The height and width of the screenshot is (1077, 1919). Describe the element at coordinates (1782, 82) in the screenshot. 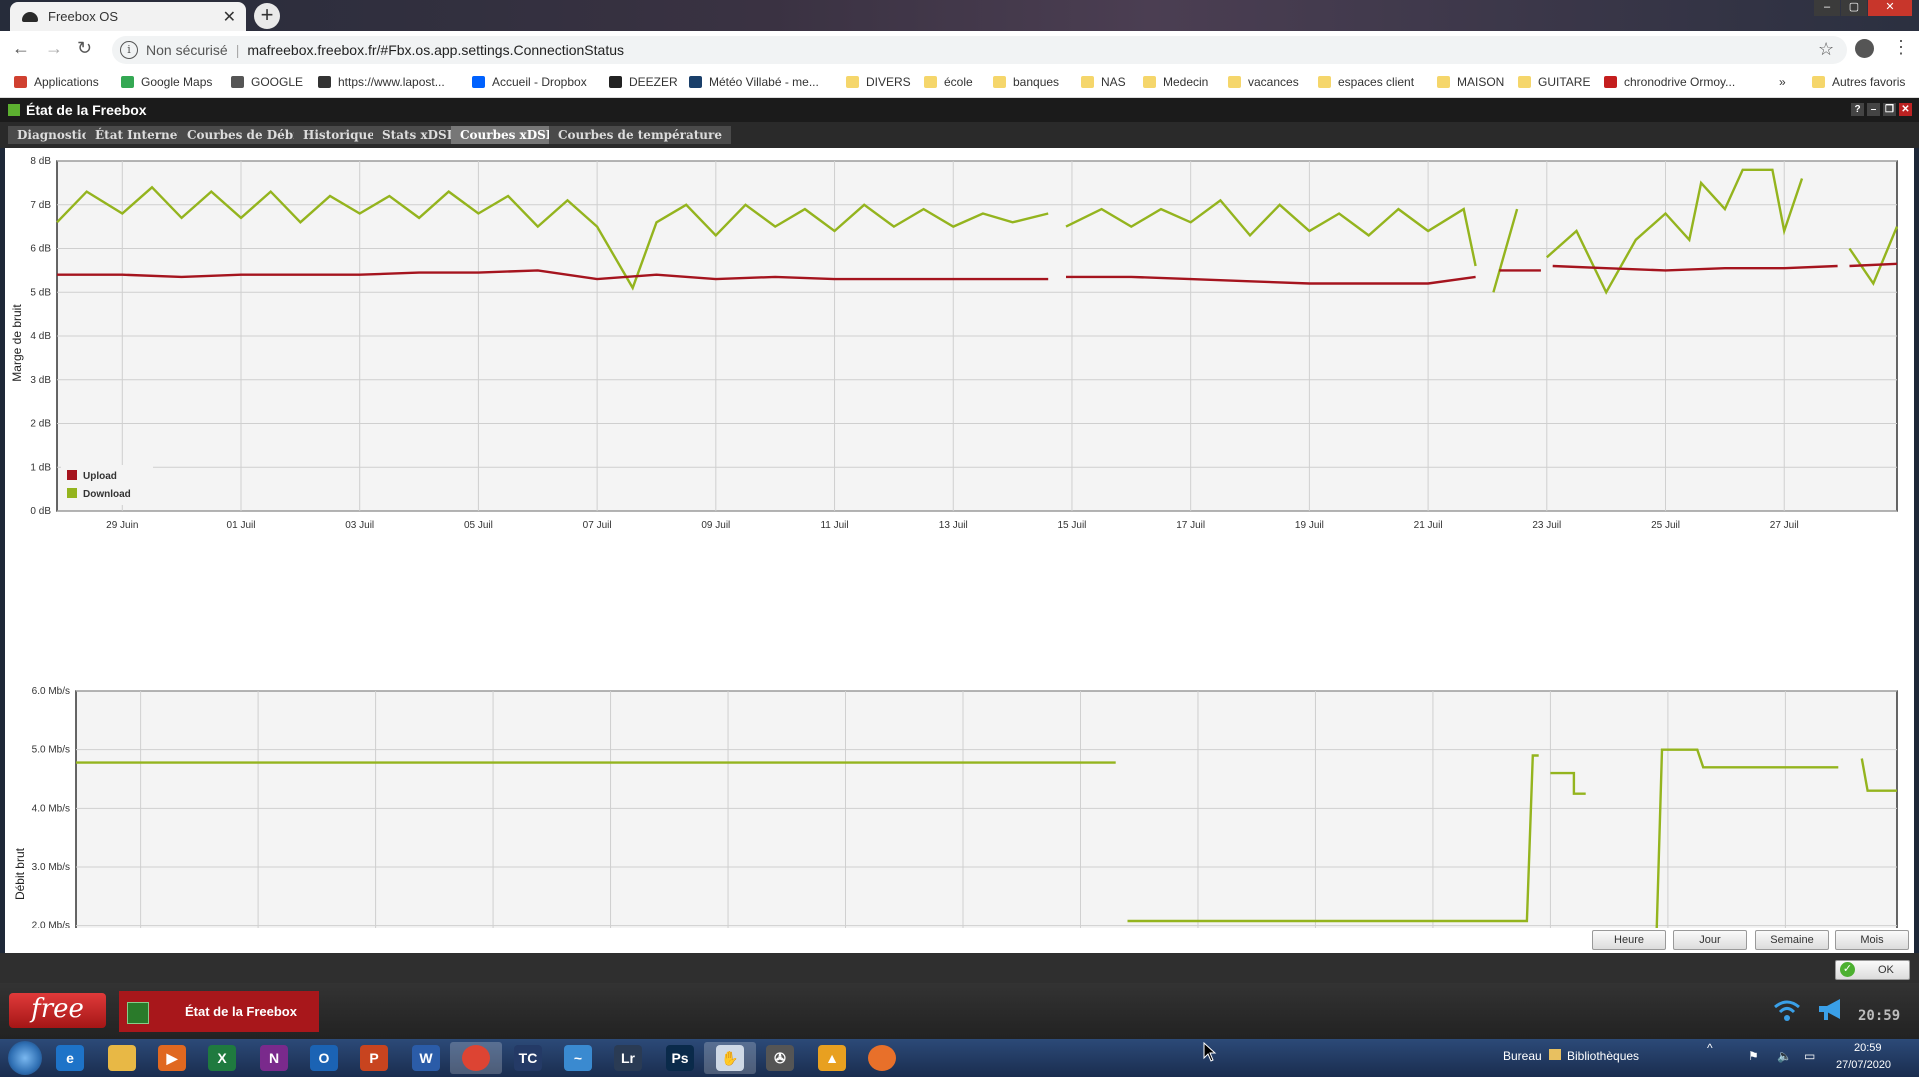

I see `bookmark-item: »` at that location.